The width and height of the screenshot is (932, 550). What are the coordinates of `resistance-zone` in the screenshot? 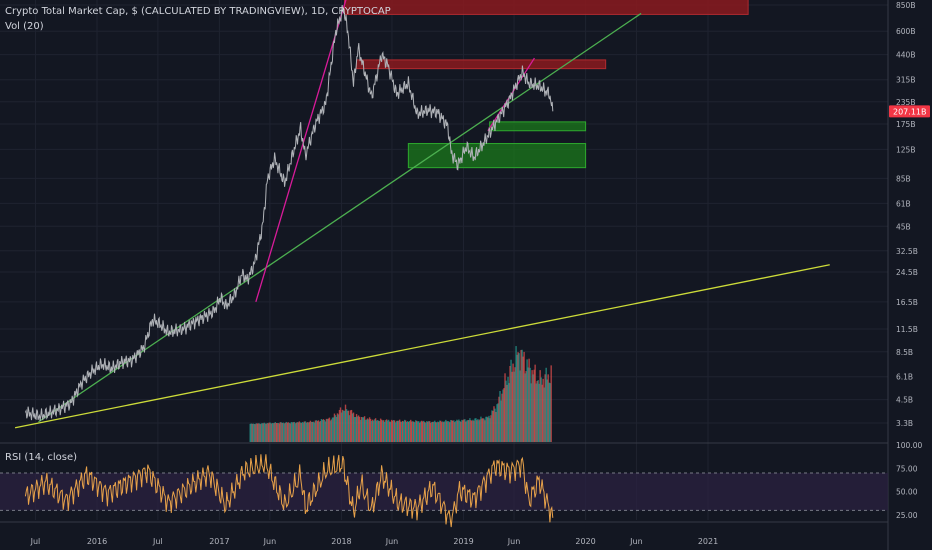 It's located at (546, 7).